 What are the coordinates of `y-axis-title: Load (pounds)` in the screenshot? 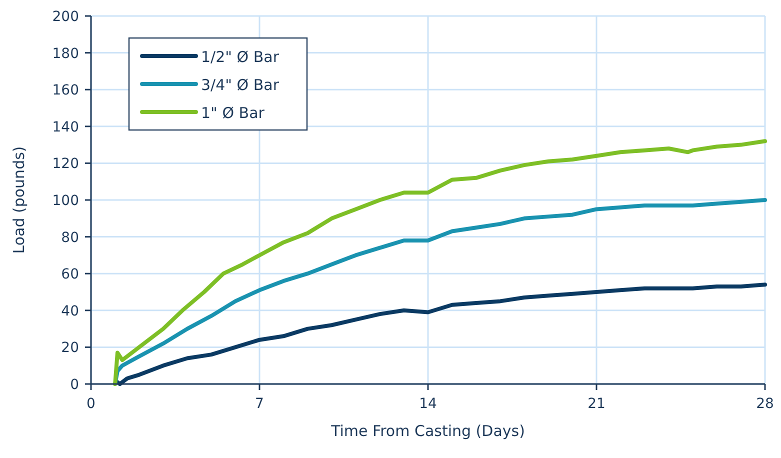 It's located at (19, 200).